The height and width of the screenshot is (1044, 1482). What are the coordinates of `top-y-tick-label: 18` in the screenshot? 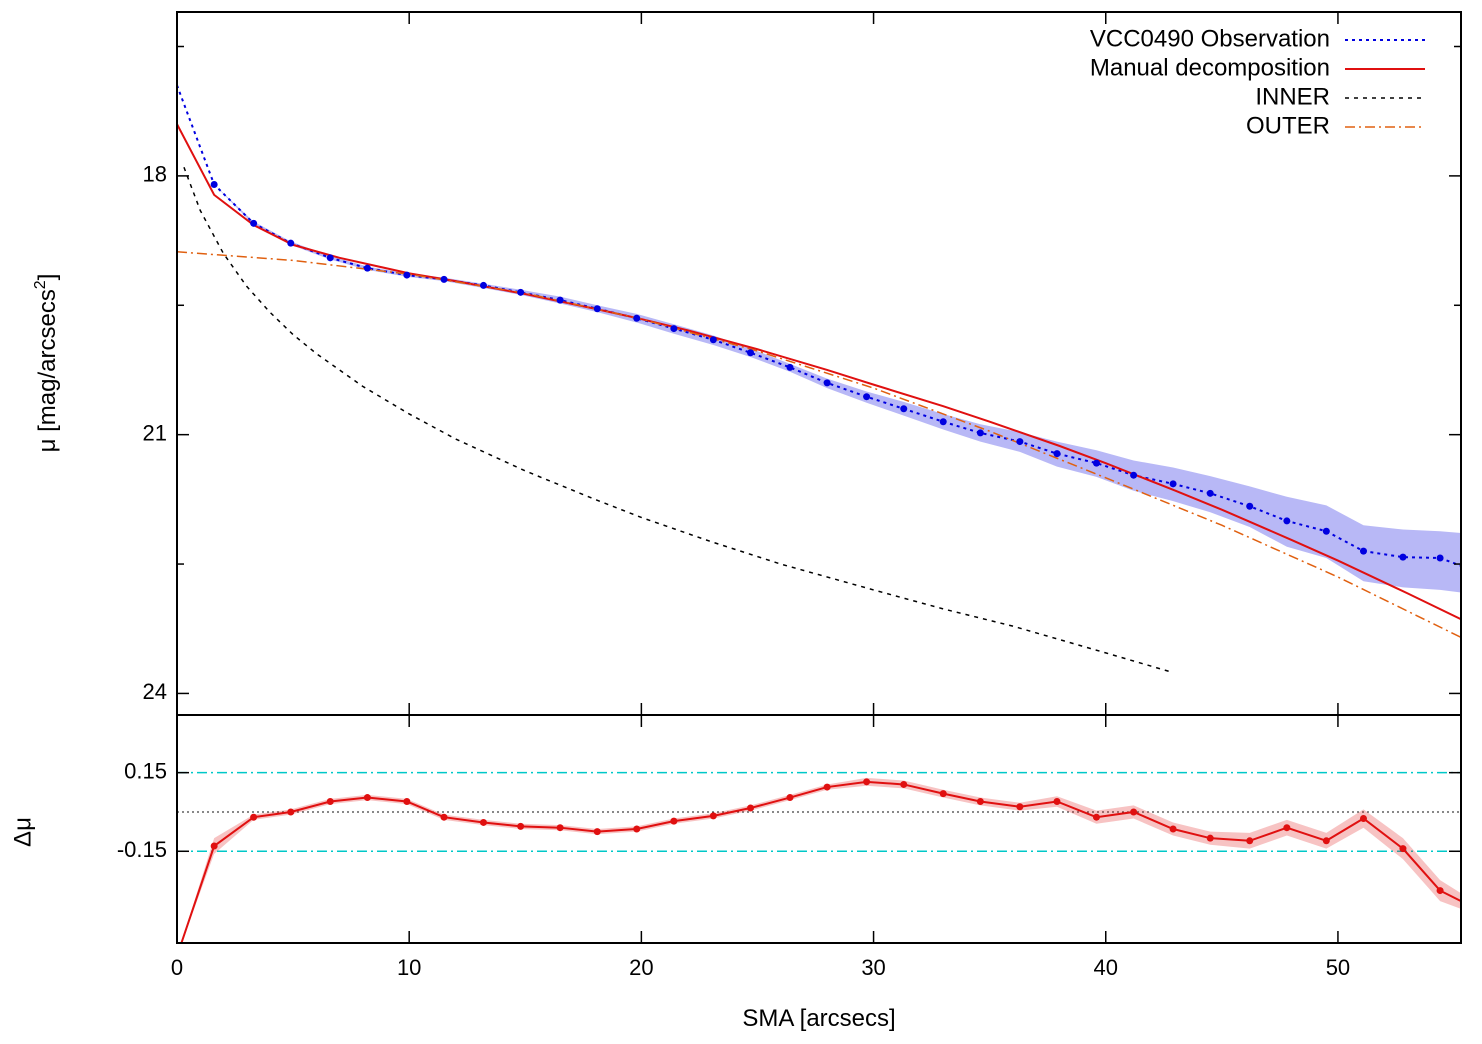 It's located at (155, 174).